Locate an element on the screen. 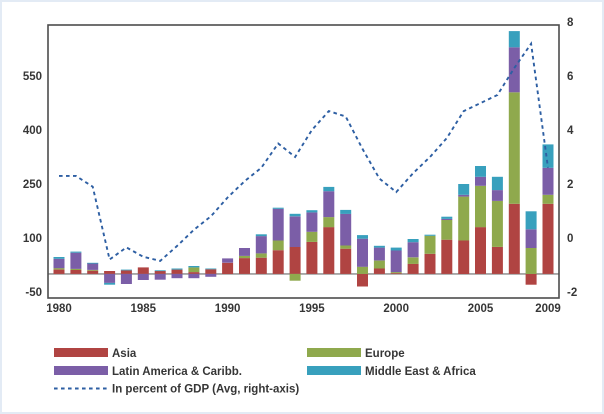 This screenshot has height=414, width=604. bar-latin-america-caribb-1989 is located at coordinates (211, 275).